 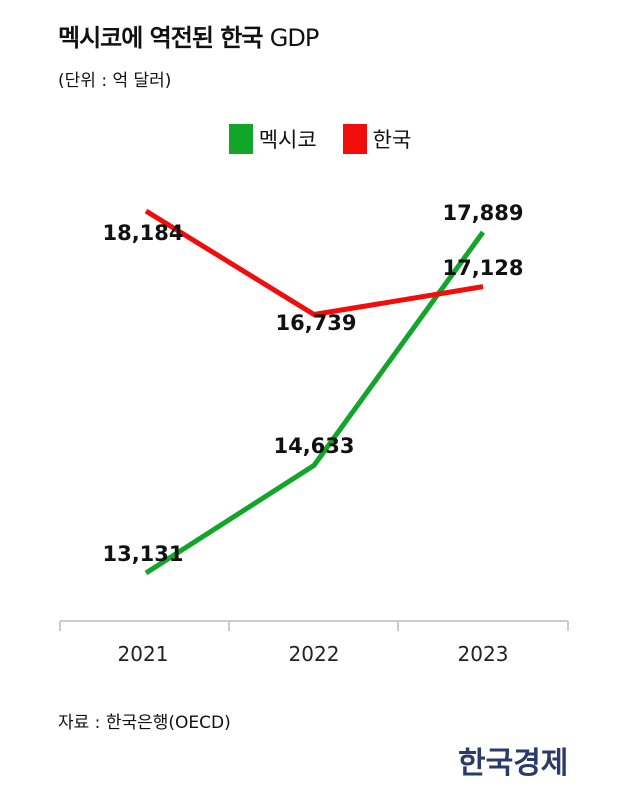 What do you see at coordinates (482, 213) in the screenshot?
I see `data-label: 17,889` at bounding box center [482, 213].